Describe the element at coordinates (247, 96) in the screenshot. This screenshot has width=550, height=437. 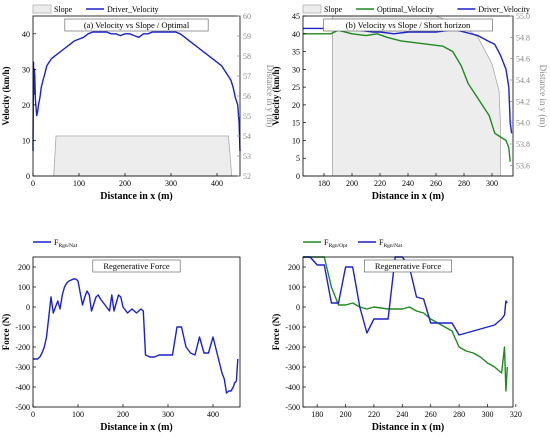
I see `y2-tick-label: 56` at that location.